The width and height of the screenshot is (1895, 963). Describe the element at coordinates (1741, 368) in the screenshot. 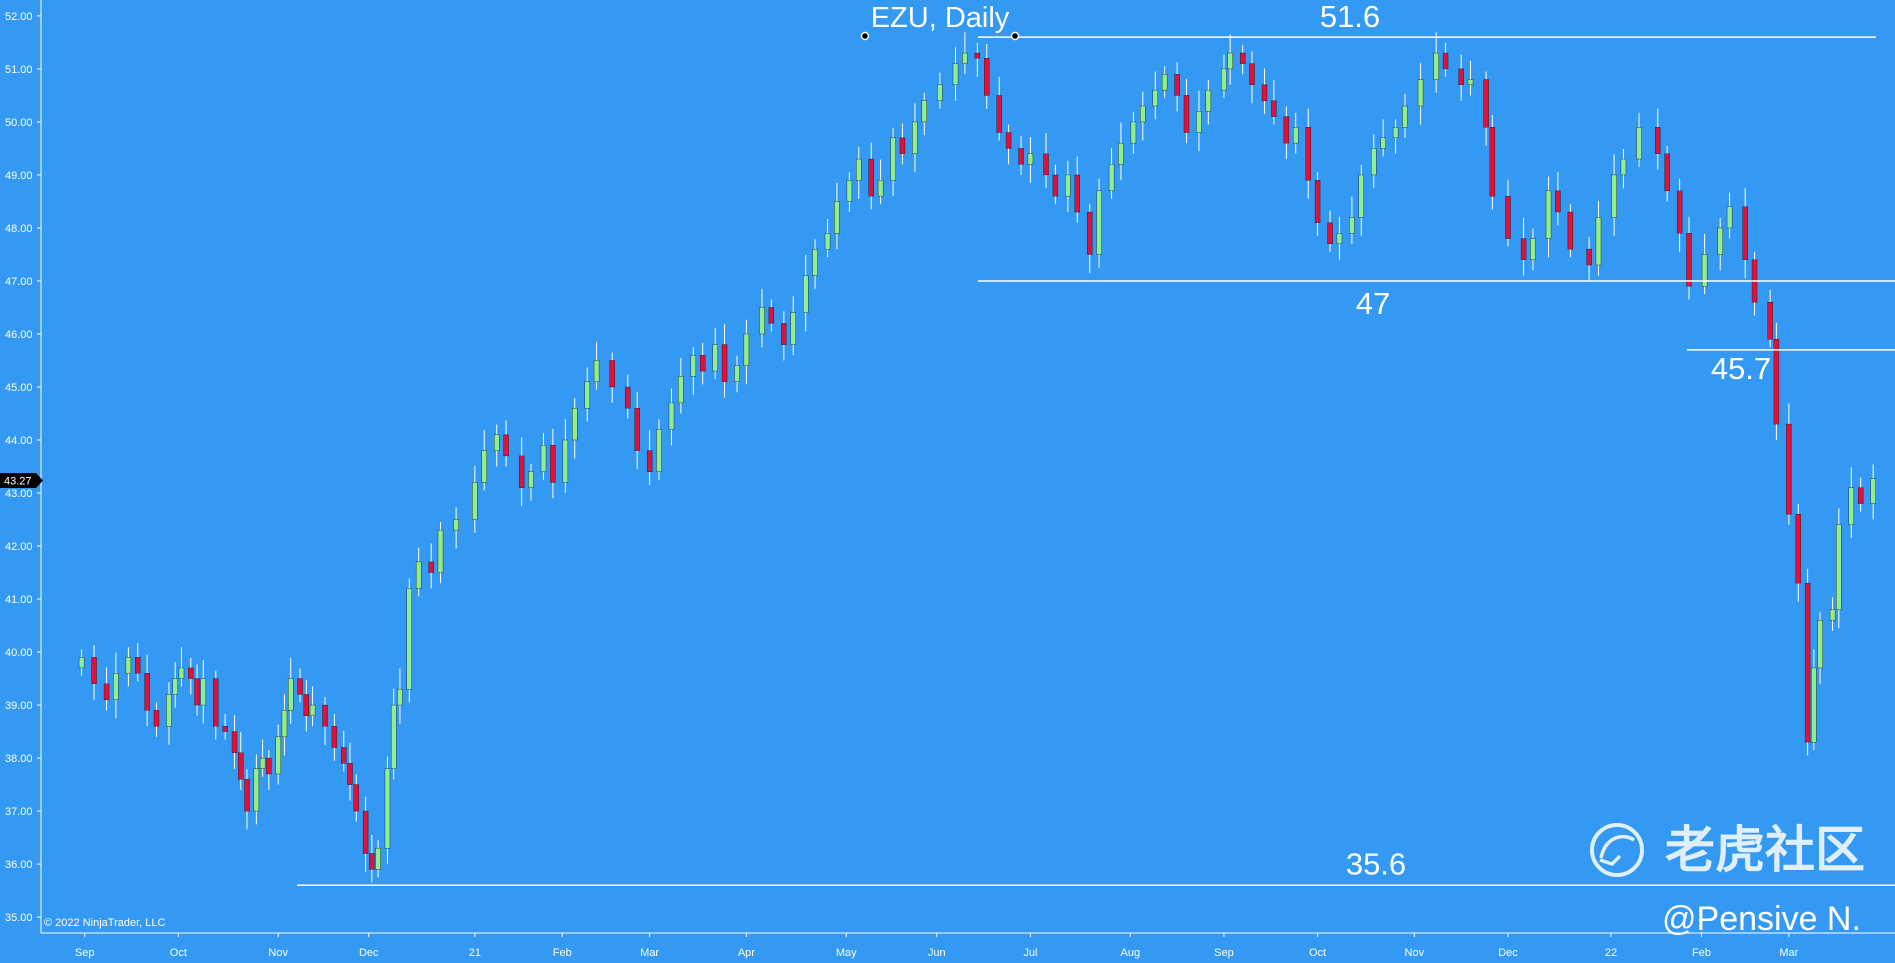

I see `level-label: 45.7` at that location.